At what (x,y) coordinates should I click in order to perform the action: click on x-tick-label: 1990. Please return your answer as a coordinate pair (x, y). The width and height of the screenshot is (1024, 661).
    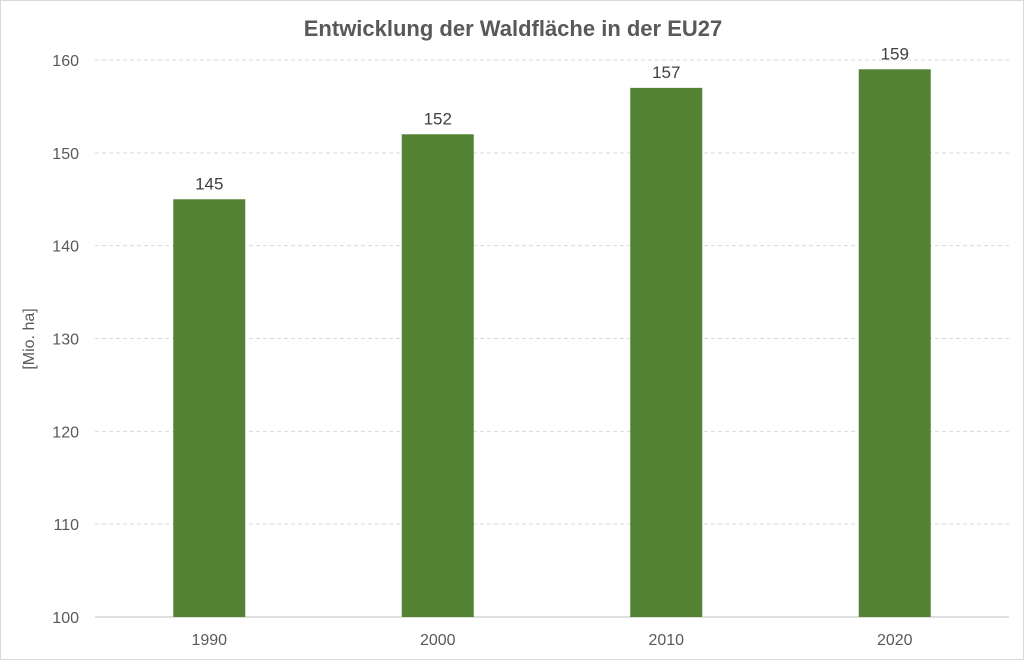
    Looking at the image, I should click on (209, 640).